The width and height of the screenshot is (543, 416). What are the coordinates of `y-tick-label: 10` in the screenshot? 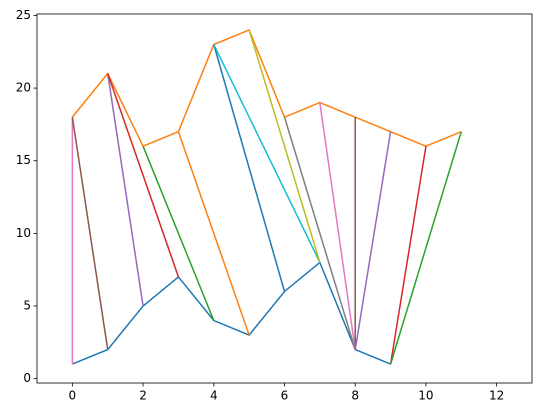 It's located at (23, 233).